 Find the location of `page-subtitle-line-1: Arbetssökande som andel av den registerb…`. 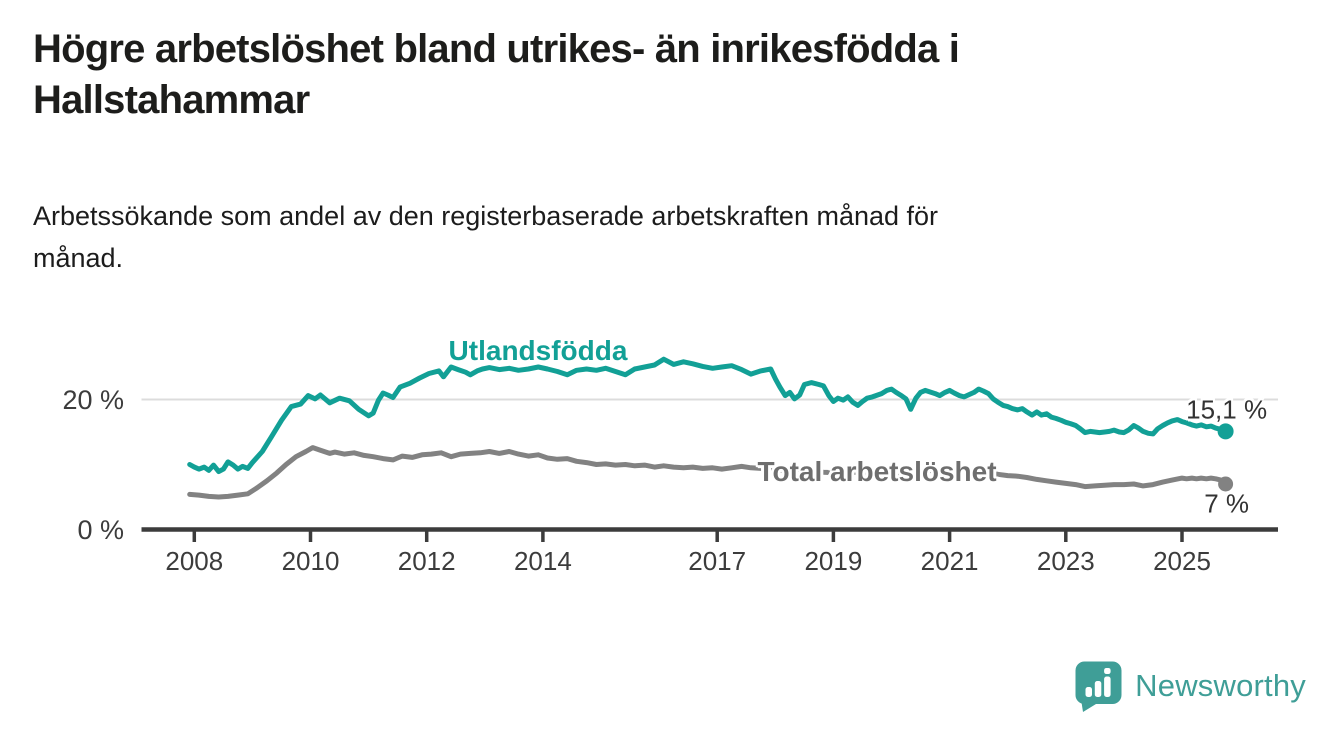

page-subtitle-line-1: Arbetssökande som andel av den registerb… is located at coordinates (486, 216).